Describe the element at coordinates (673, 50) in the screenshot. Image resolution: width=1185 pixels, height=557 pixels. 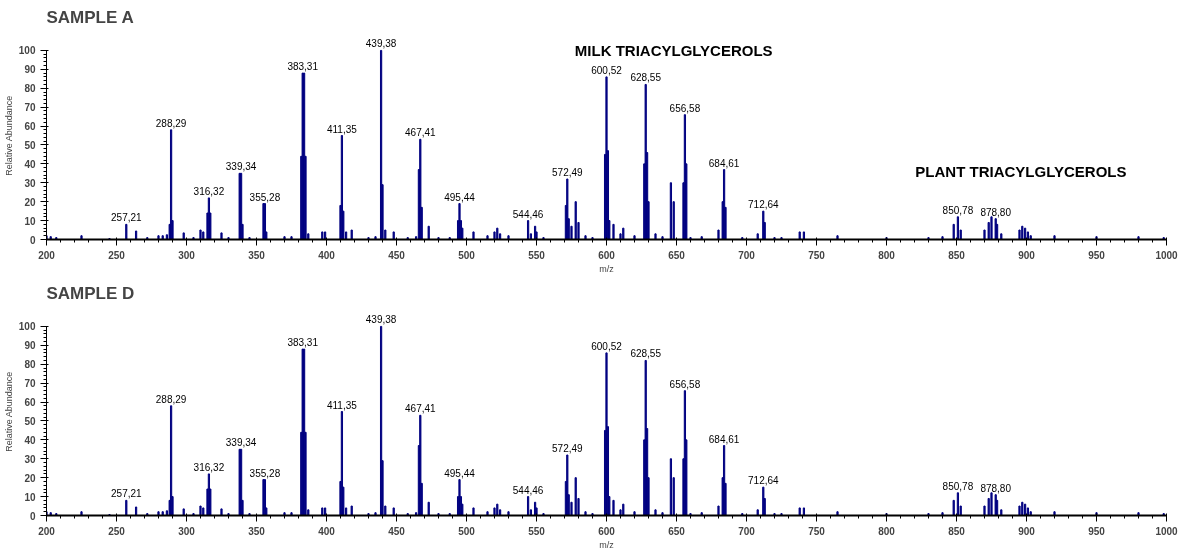
I see `annotation: MILK TRIACYLGLYCEROLS` at that location.